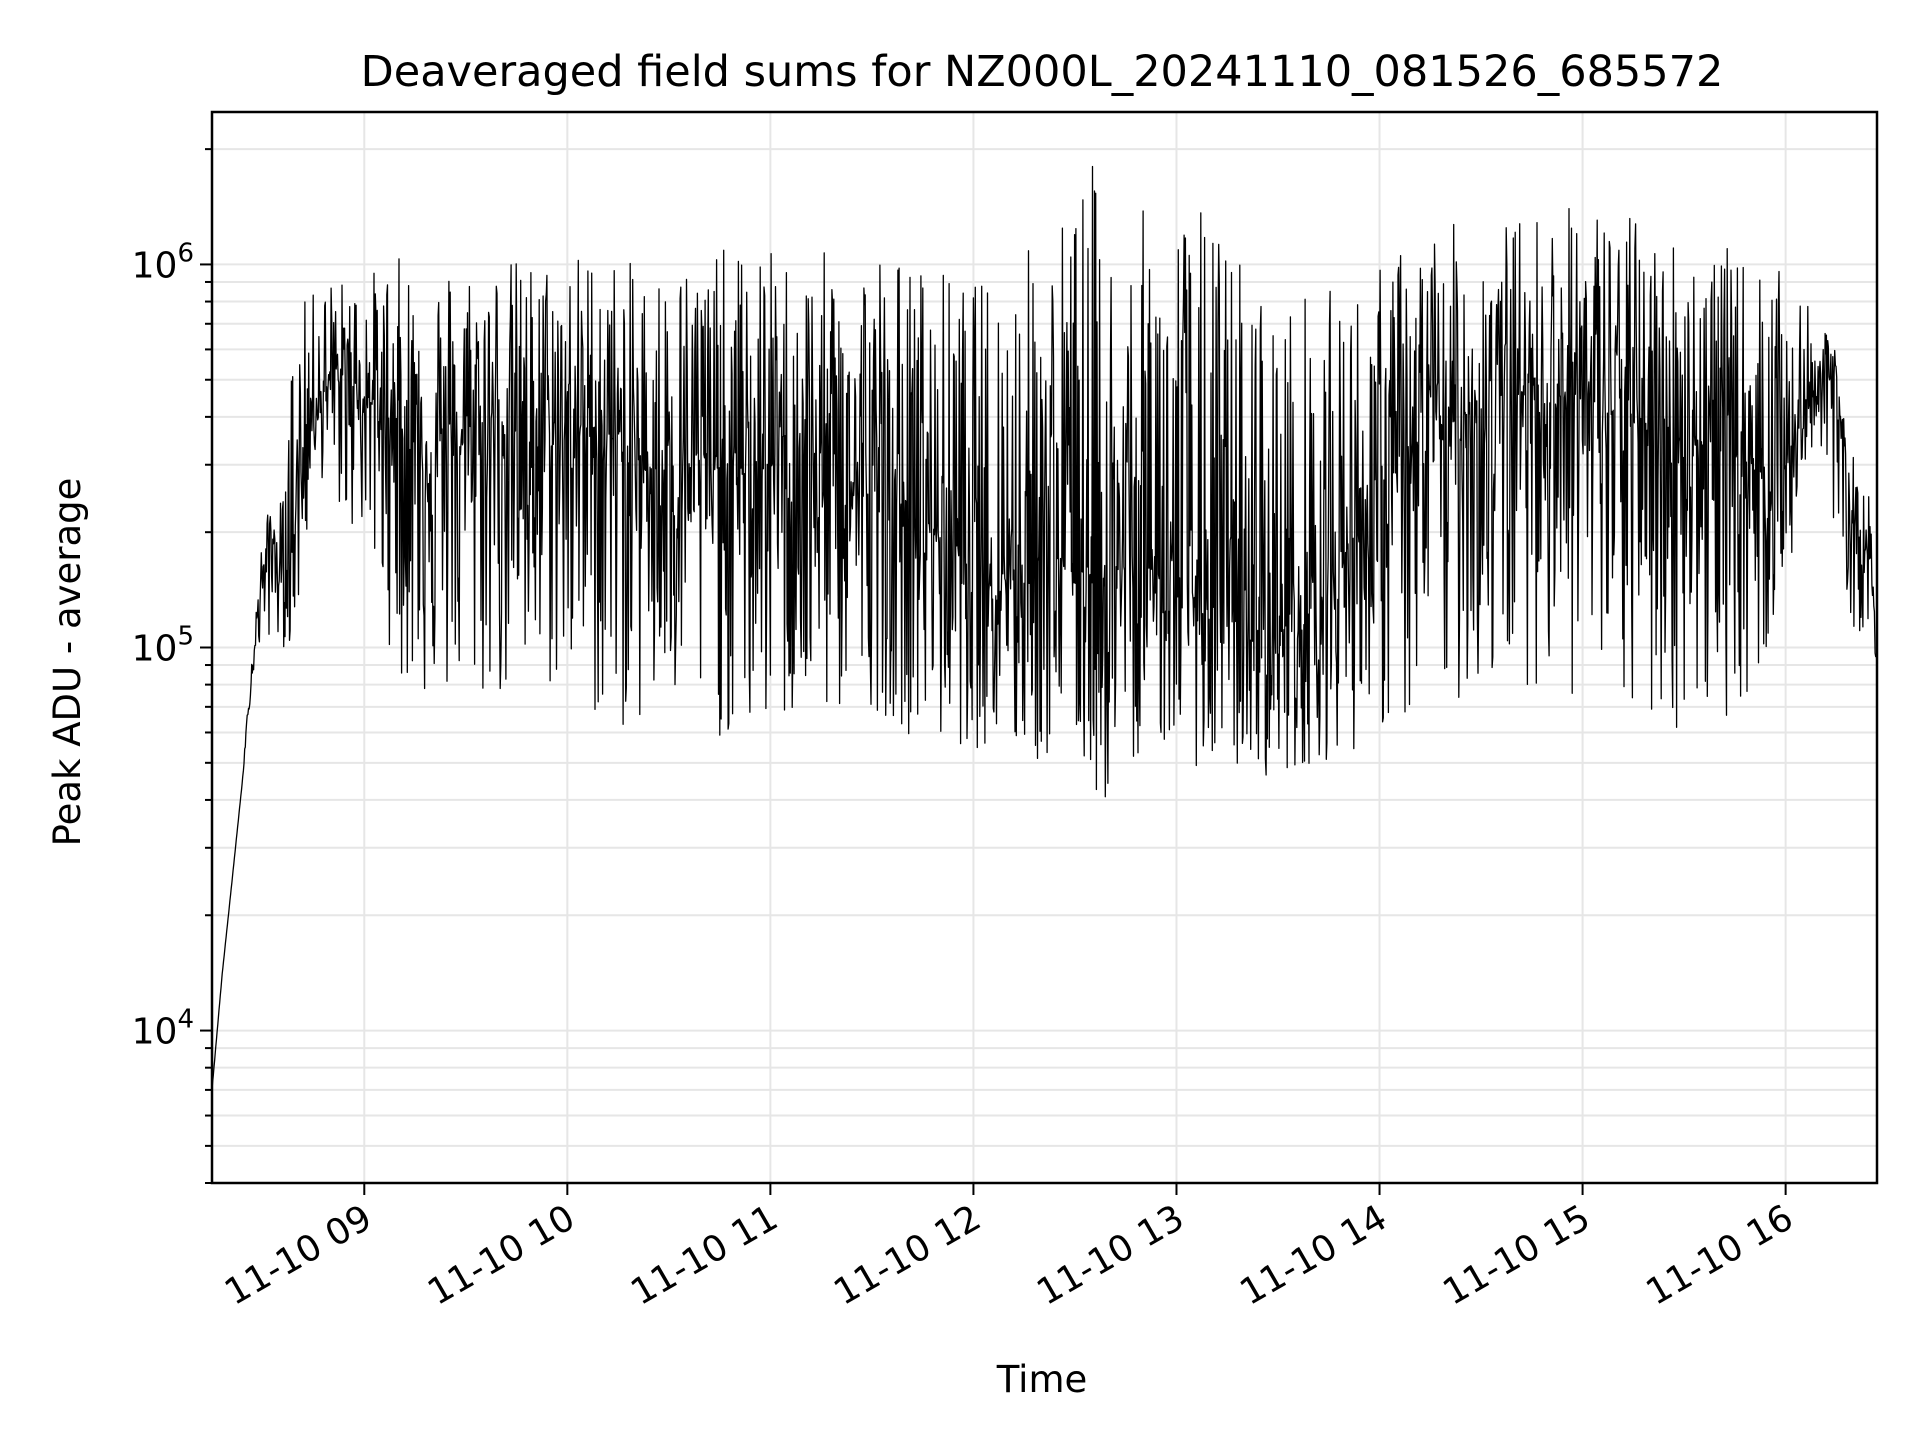 The image size is (1920, 1440). I want to click on y-tick-label: 10⁴, so click(163, 1029).